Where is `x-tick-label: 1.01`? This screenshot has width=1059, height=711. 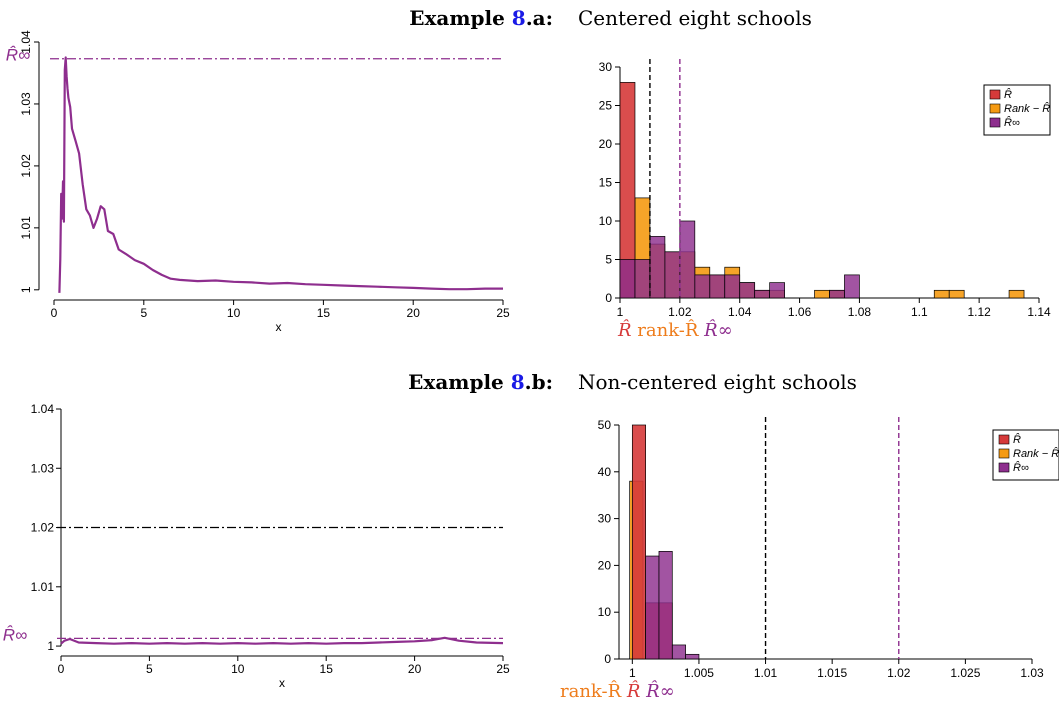
x-tick-label: 1.01 is located at coordinates (766, 673).